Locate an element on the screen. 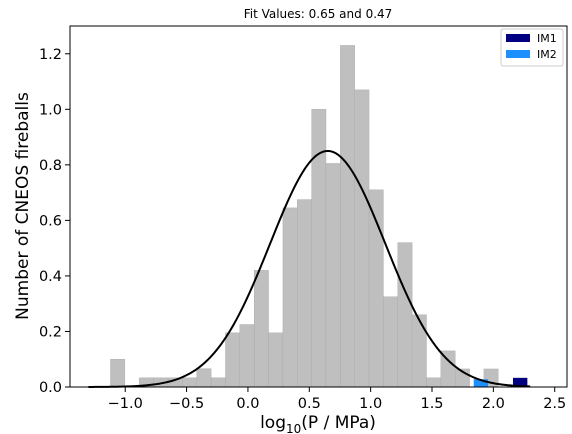  series-bars is located at coordinates (500, 382).